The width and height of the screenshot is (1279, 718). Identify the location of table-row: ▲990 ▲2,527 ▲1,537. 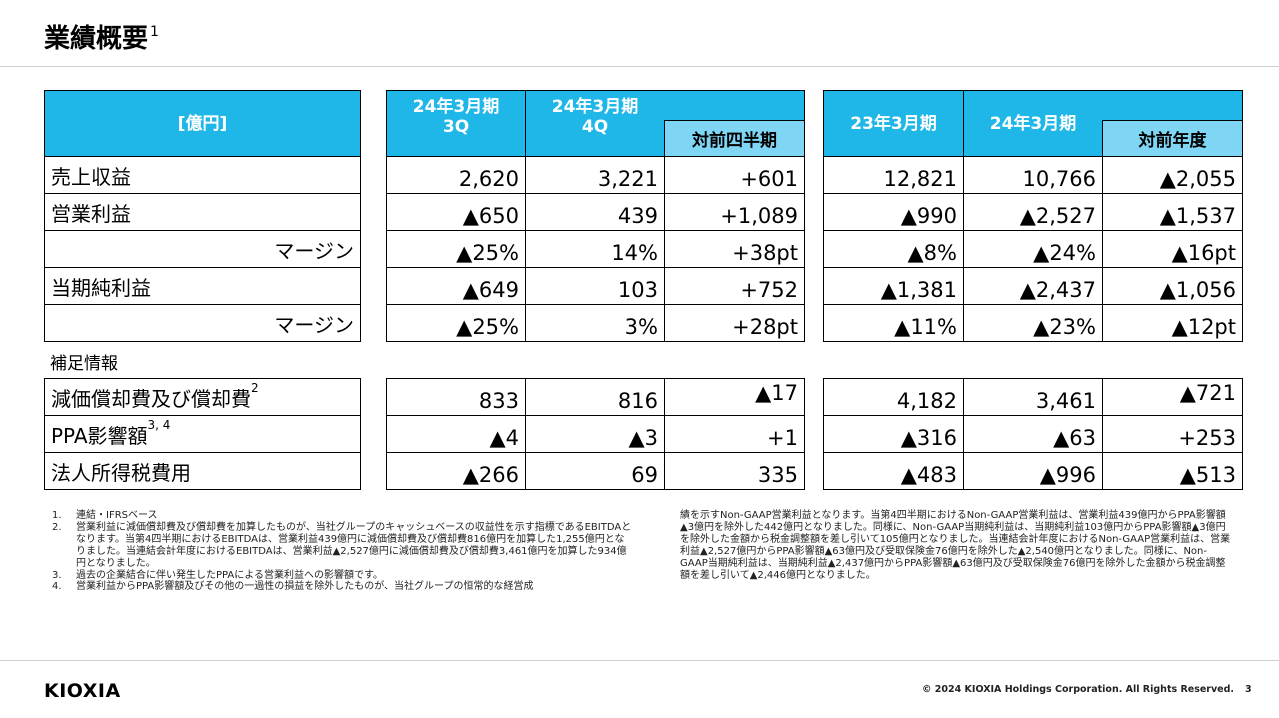
(1033, 212).